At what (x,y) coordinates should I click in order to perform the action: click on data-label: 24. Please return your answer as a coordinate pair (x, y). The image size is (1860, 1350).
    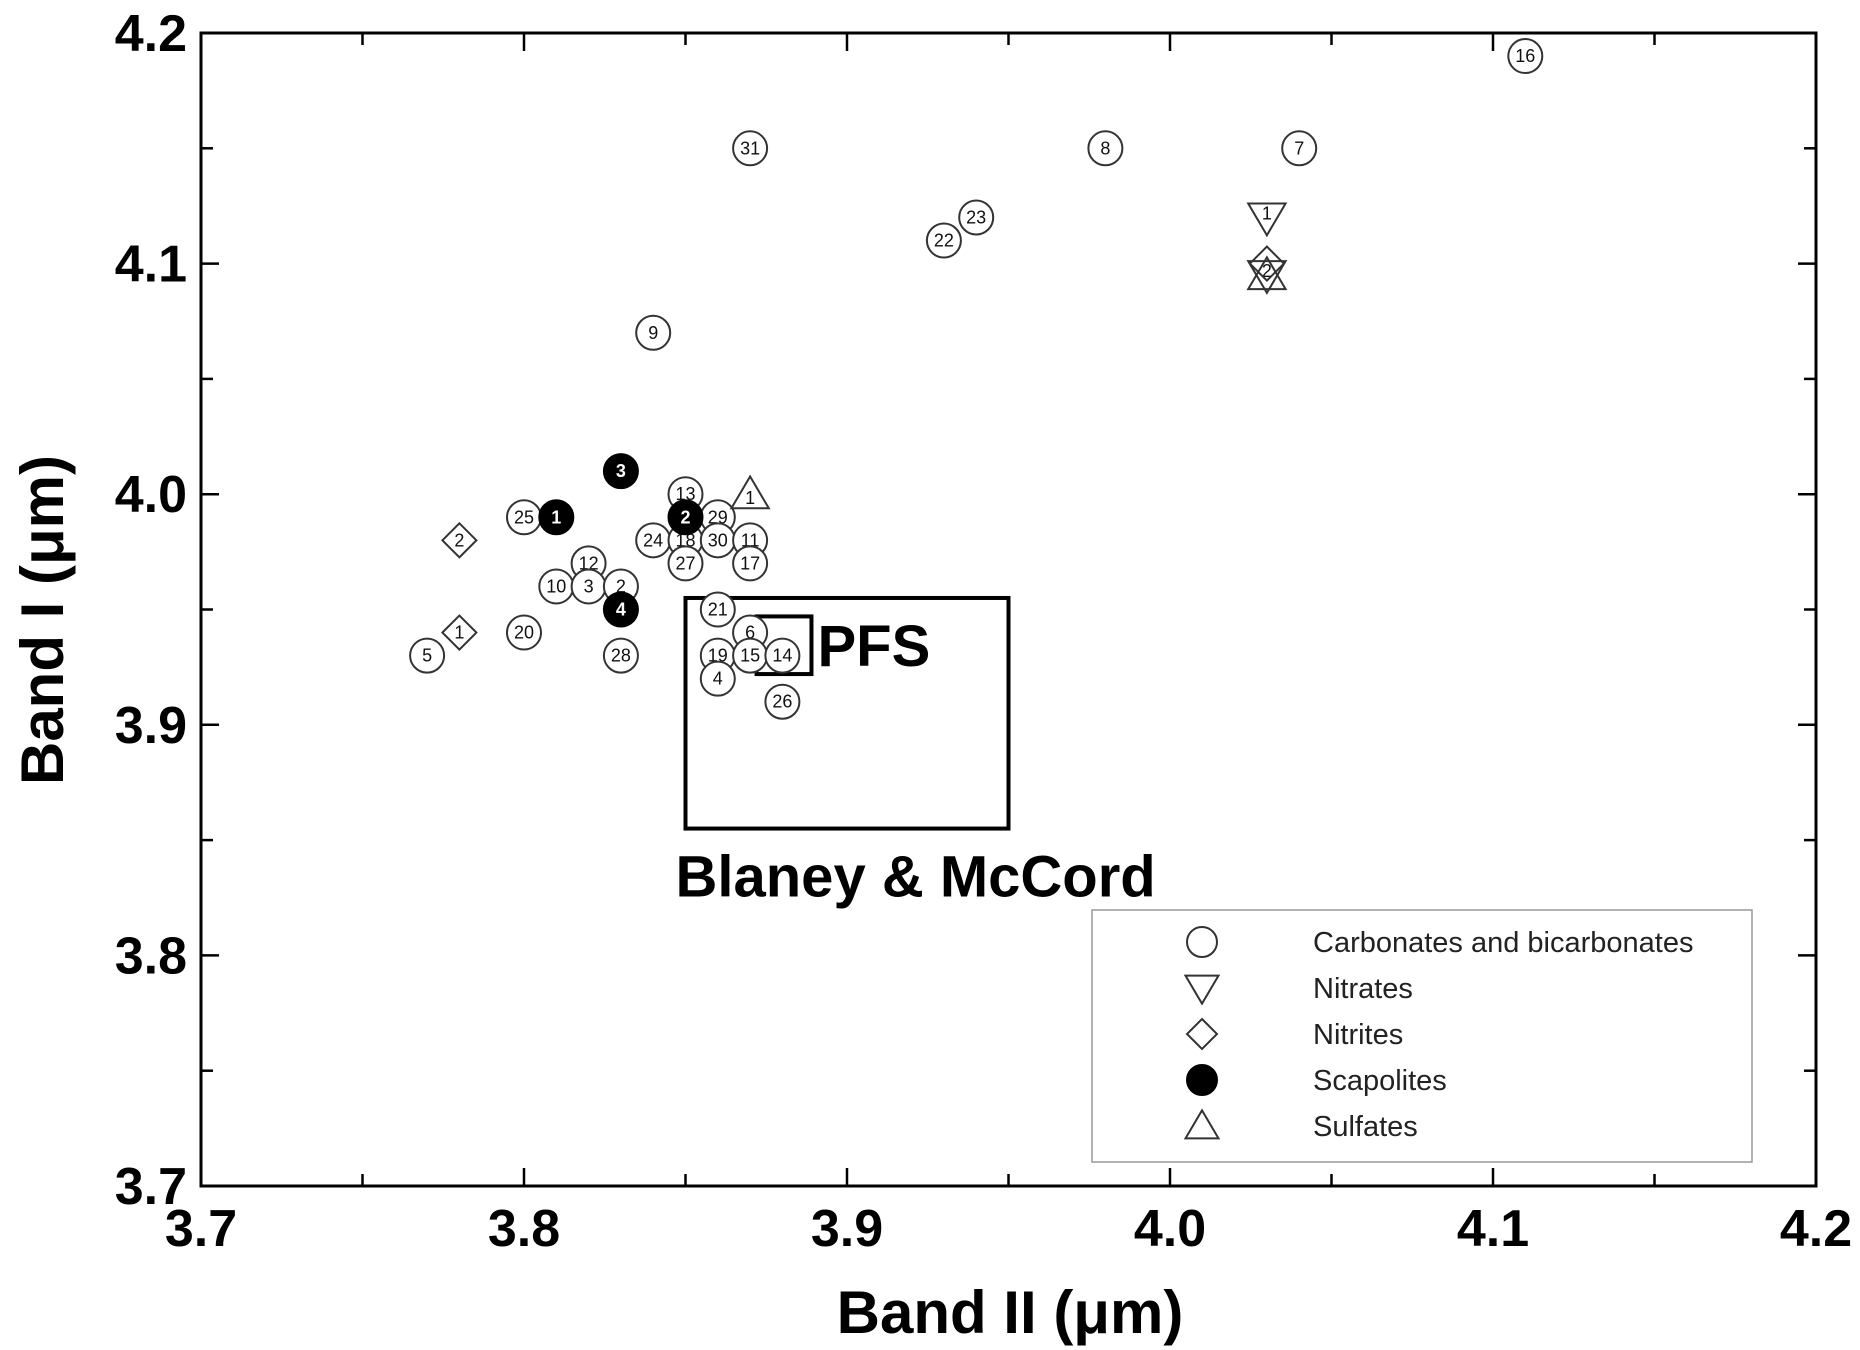
    Looking at the image, I should click on (653, 540).